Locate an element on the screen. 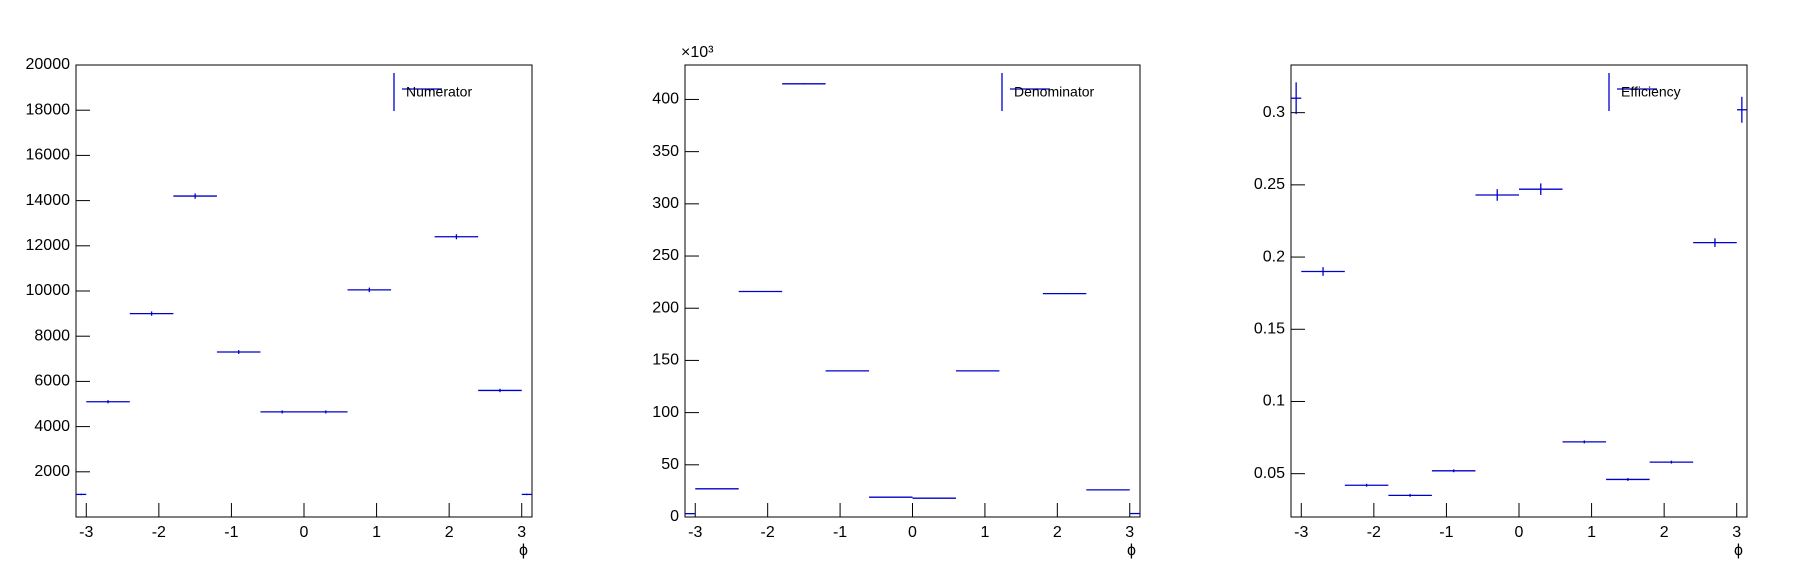 Image resolution: width=1796 pixels, height=572 pixels. y-tick-label: 20000 is located at coordinates (48, 64).